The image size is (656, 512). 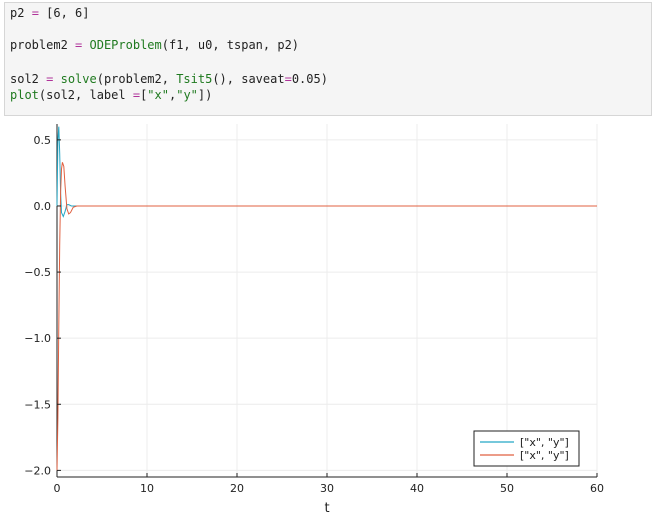 I want to click on code-token: [, so click(x=144, y=95).